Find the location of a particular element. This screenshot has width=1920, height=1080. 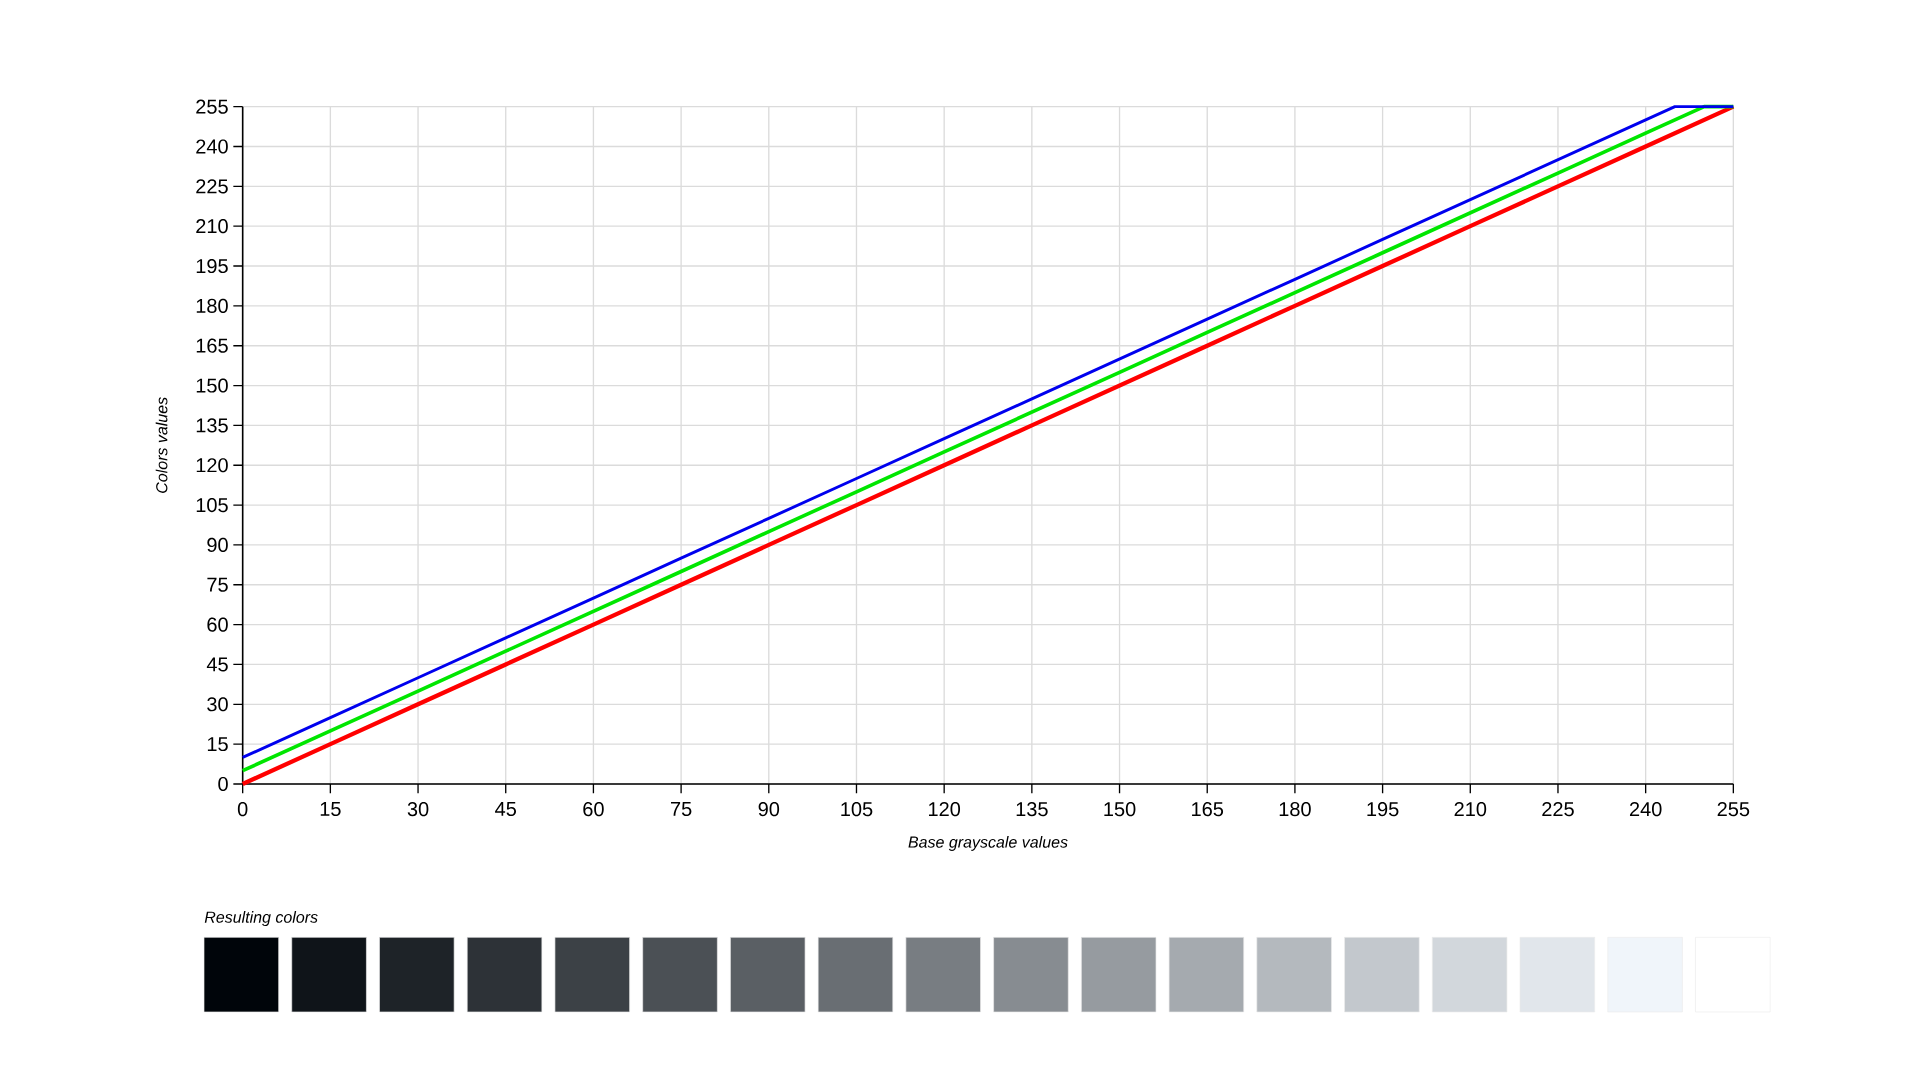

y-tick-label: 240 is located at coordinates (212, 146).